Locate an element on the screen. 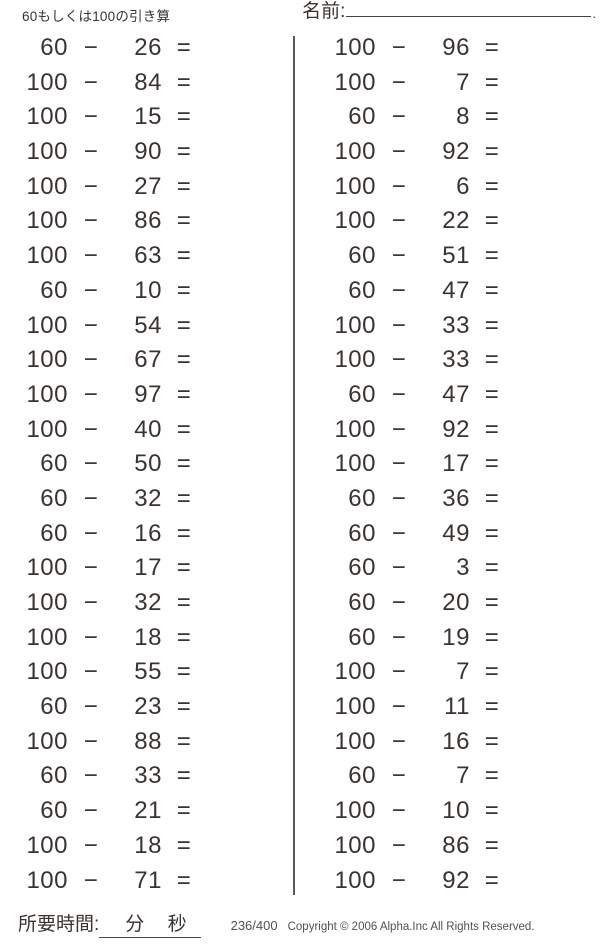 The width and height of the screenshot is (600, 944). problem-row: 100− 88 = is located at coordinates (144, 745).